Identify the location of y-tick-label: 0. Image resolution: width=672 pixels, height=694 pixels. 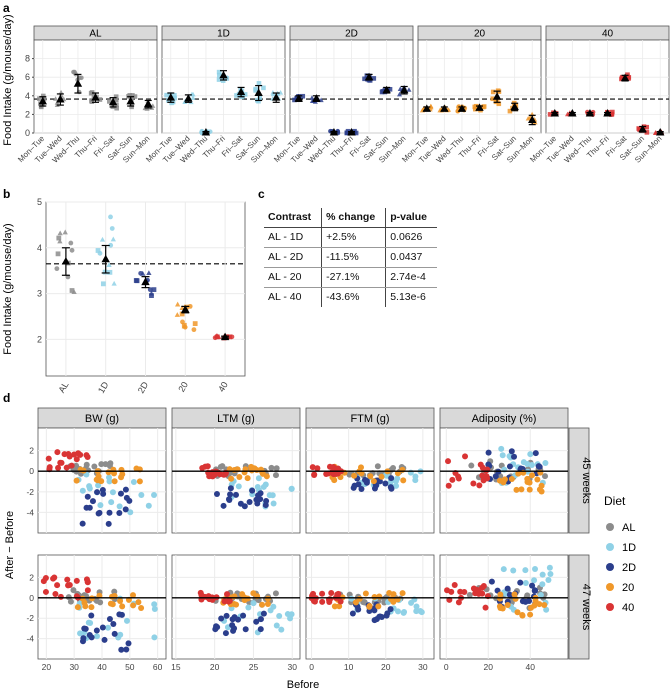
(27, 133).